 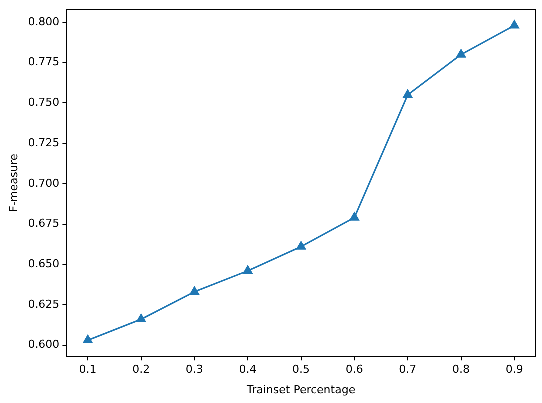 I want to click on y-axis-title: F-measure, so click(x=13, y=183).